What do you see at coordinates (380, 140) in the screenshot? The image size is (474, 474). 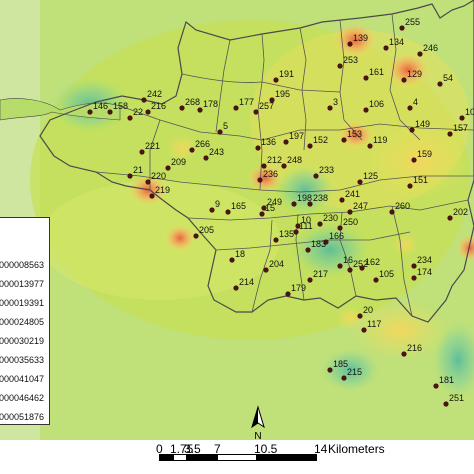 I see `sample-point-label: 119` at bounding box center [380, 140].